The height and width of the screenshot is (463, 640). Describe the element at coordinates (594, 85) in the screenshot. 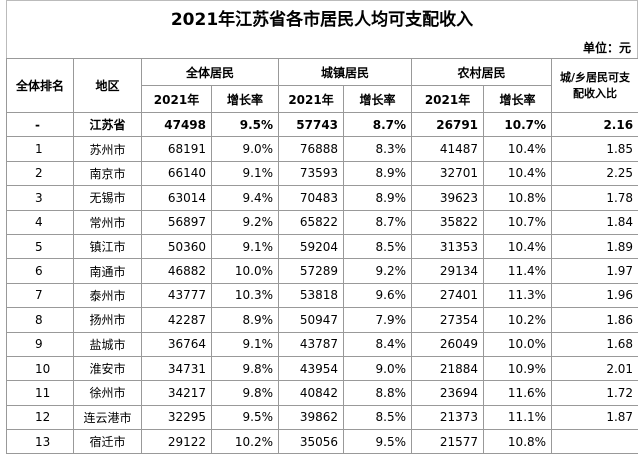

I see `header-cell: 城/乡居民可支配收入比` at that location.